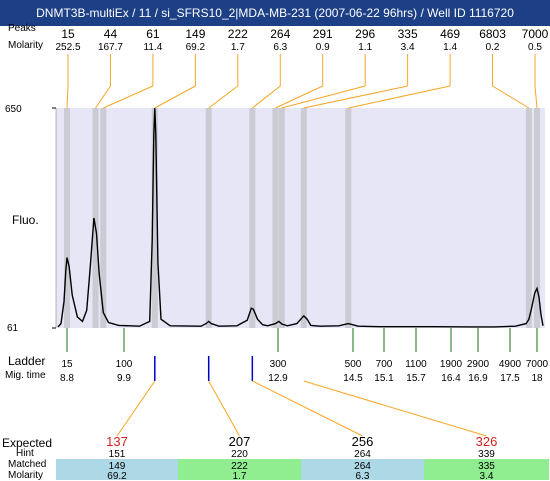  I want to click on ladder-size-label: 700, so click(384, 364).